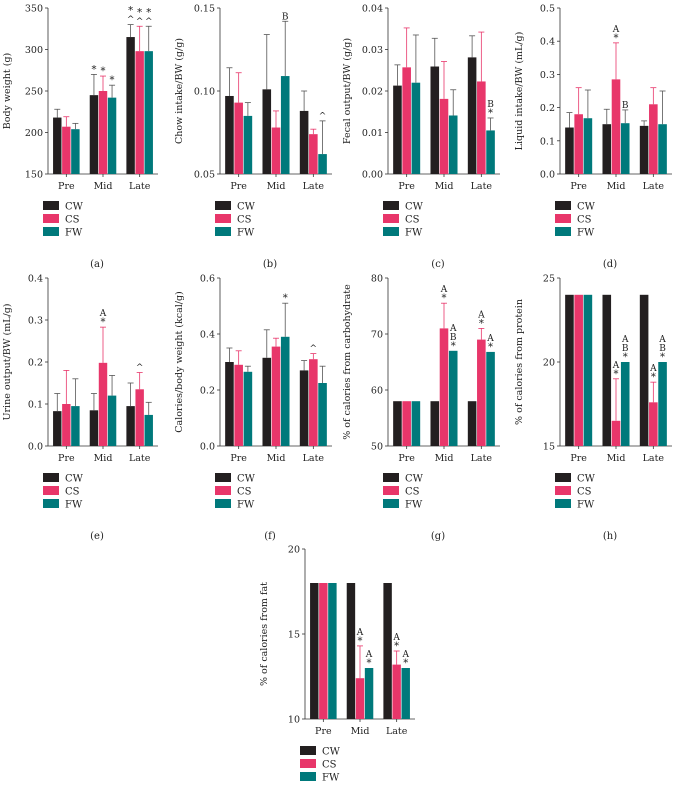 The width and height of the screenshot is (682, 804). What do you see at coordinates (549, 363) in the screenshot?
I see `y-tick-label: 20` at bounding box center [549, 363].